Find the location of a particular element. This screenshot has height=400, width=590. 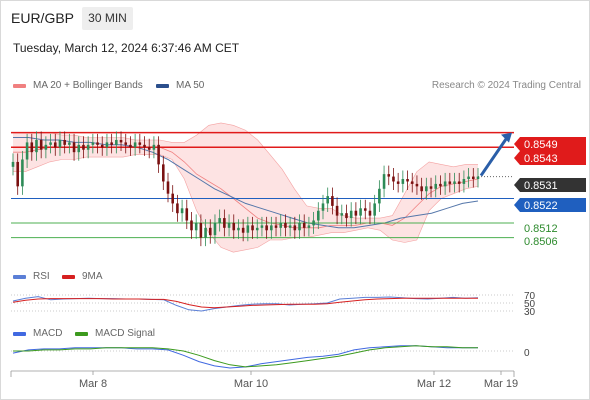

time-tick-label: Mar 12 is located at coordinates (434, 384).